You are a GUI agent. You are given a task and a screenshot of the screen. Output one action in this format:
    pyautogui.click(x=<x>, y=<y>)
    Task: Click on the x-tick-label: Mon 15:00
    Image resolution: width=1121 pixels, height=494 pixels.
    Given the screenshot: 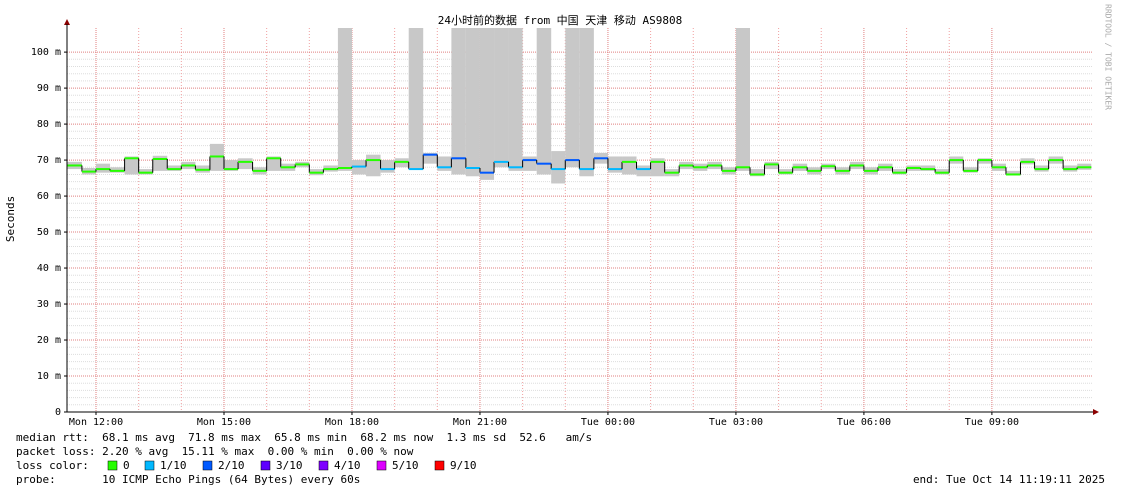 What is the action you would take?
    pyautogui.click(x=224, y=422)
    